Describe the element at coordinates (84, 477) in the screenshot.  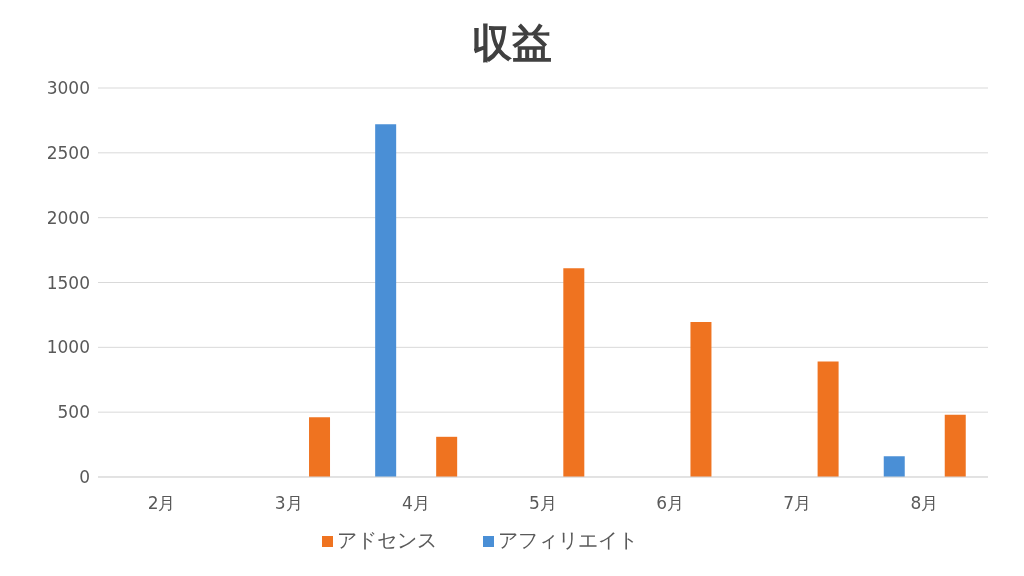
I see `y-tick-label: 0` at that location.